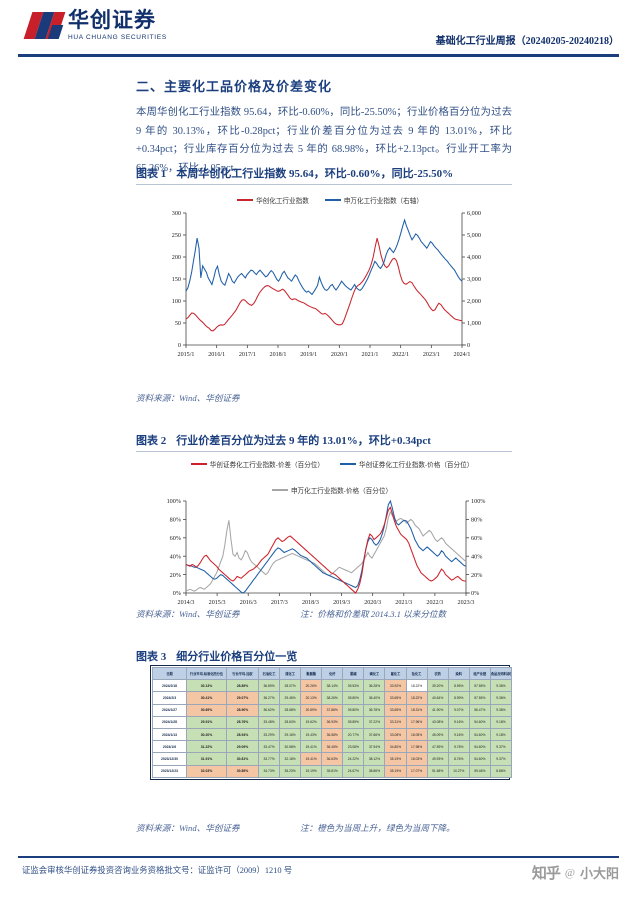 The image size is (637, 900). What do you see at coordinates (474, 301) in the screenshot?
I see `y2-tick-label: 2,000` at bounding box center [474, 301].